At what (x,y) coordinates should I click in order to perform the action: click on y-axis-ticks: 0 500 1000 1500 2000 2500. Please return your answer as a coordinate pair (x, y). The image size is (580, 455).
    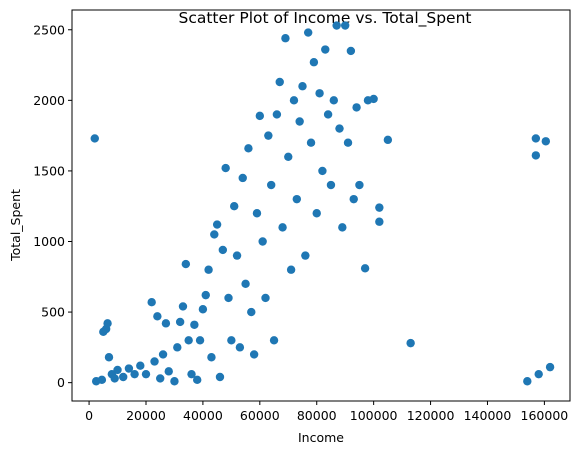
    Looking at the image, I should click on (52, 206).